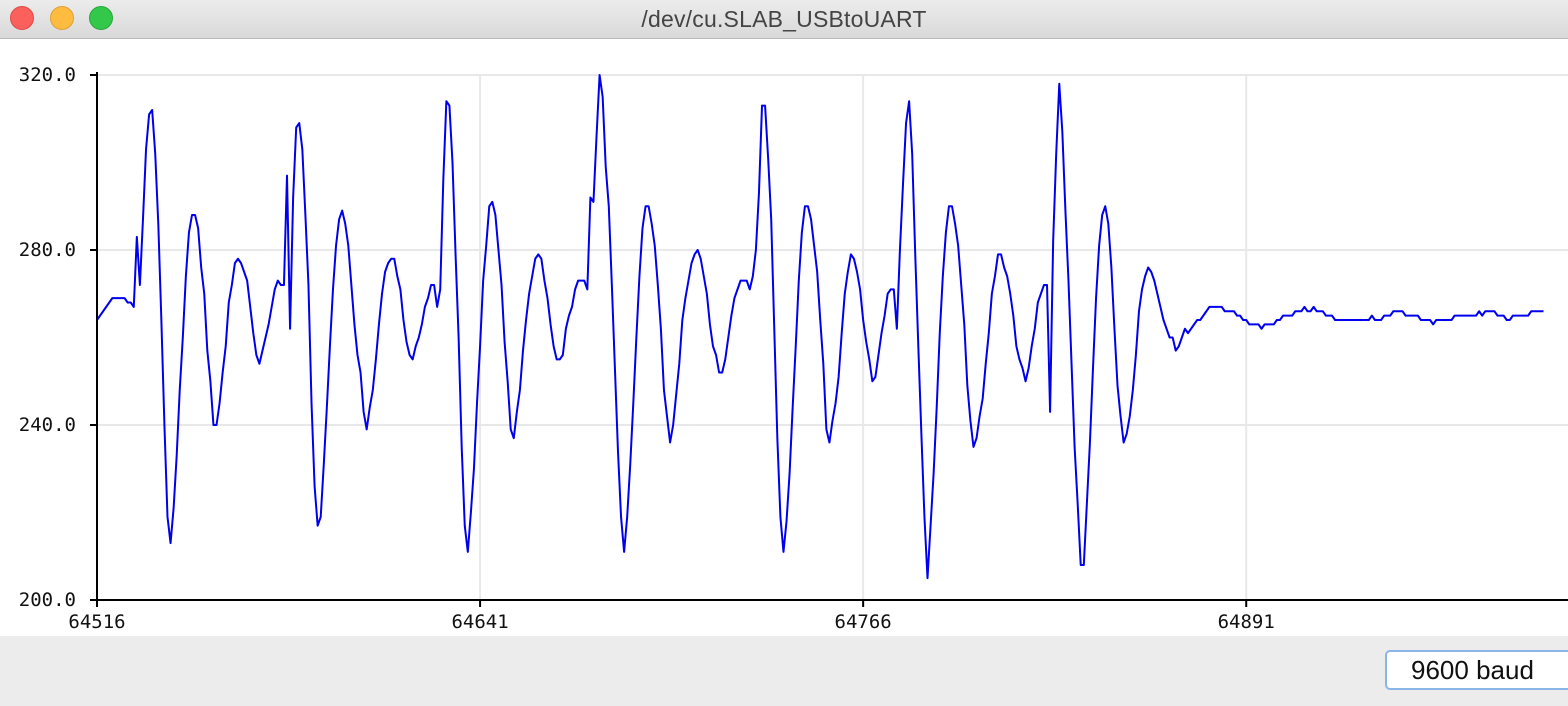 The height and width of the screenshot is (706, 1568). What do you see at coordinates (47, 250) in the screenshot?
I see `y-tick-label: 280.0` at bounding box center [47, 250].